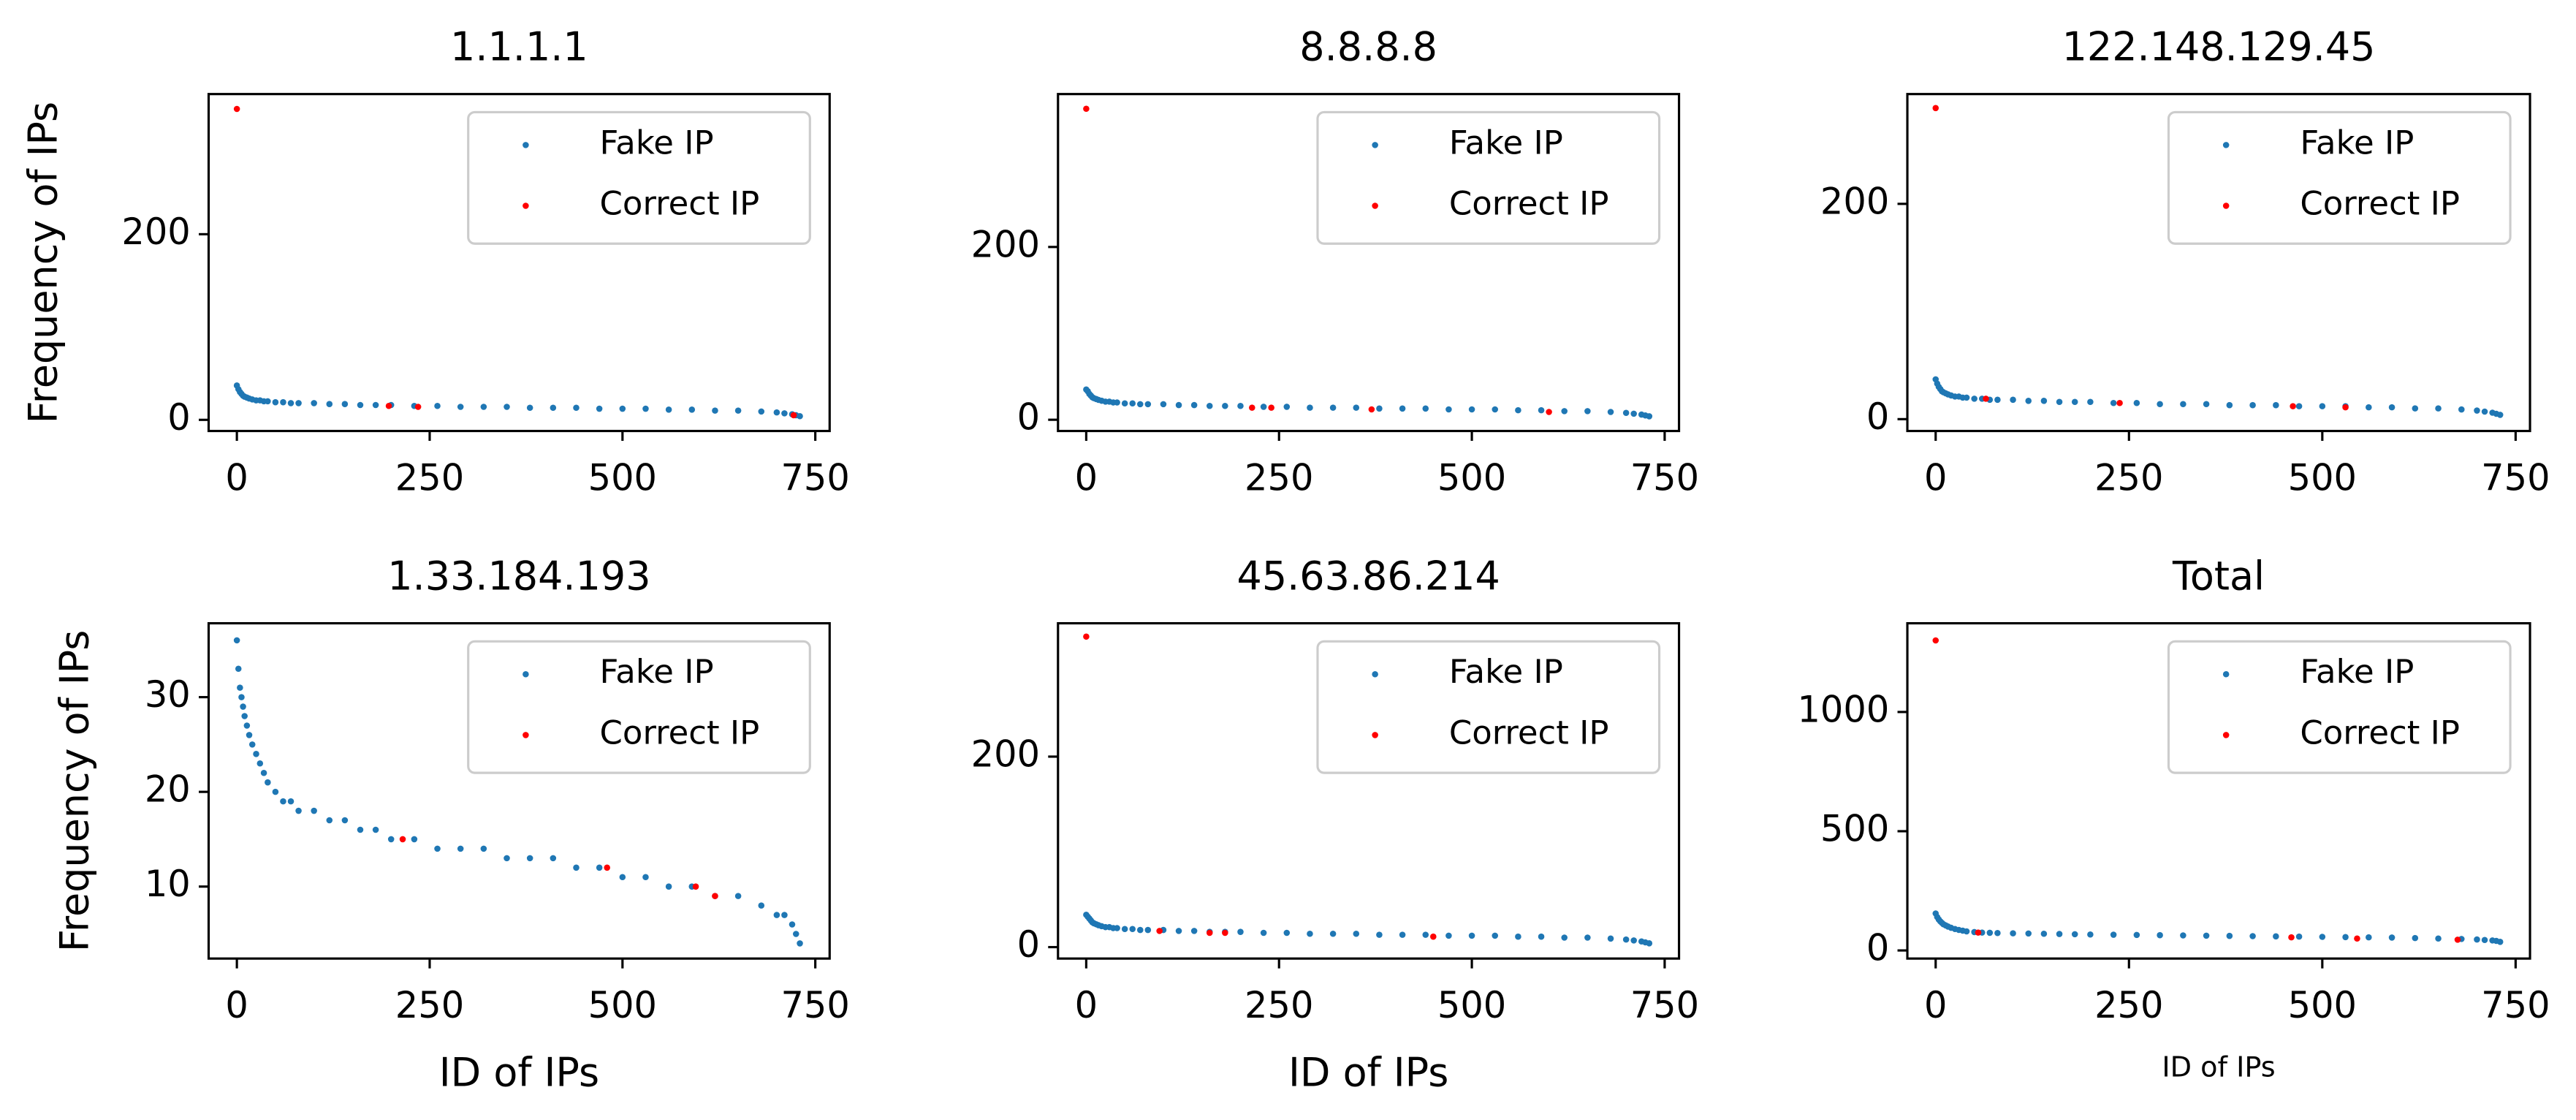 This screenshot has width=2576, height=1120. What do you see at coordinates (1488, 177) in the screenshot?
I see `legend: Fake IP Correct IP` at bounding box center [1488, 177].